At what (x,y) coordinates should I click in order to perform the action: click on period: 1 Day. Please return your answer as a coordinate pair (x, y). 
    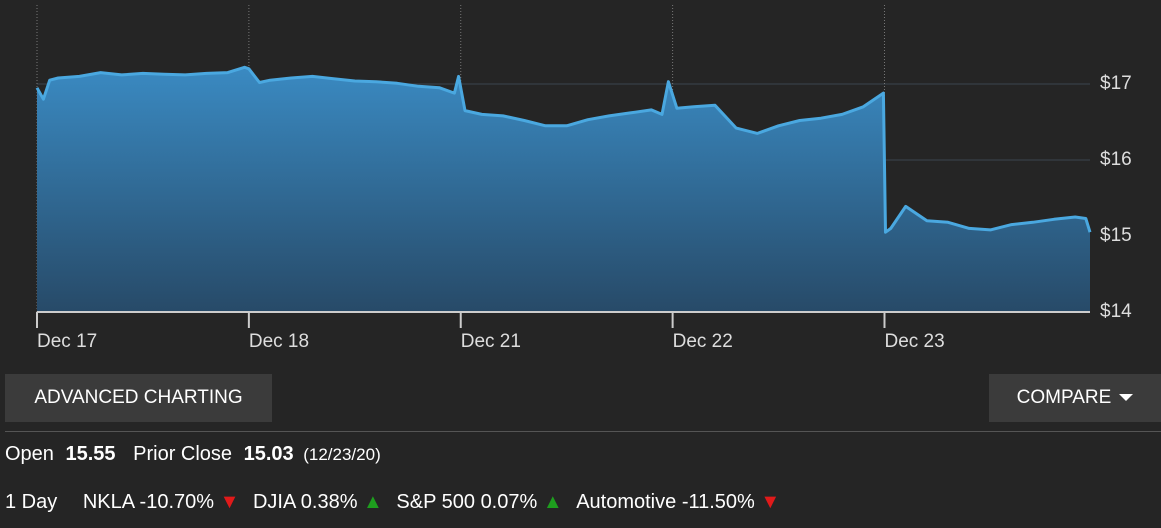
    Looking at the image, I should click on (31, 502).